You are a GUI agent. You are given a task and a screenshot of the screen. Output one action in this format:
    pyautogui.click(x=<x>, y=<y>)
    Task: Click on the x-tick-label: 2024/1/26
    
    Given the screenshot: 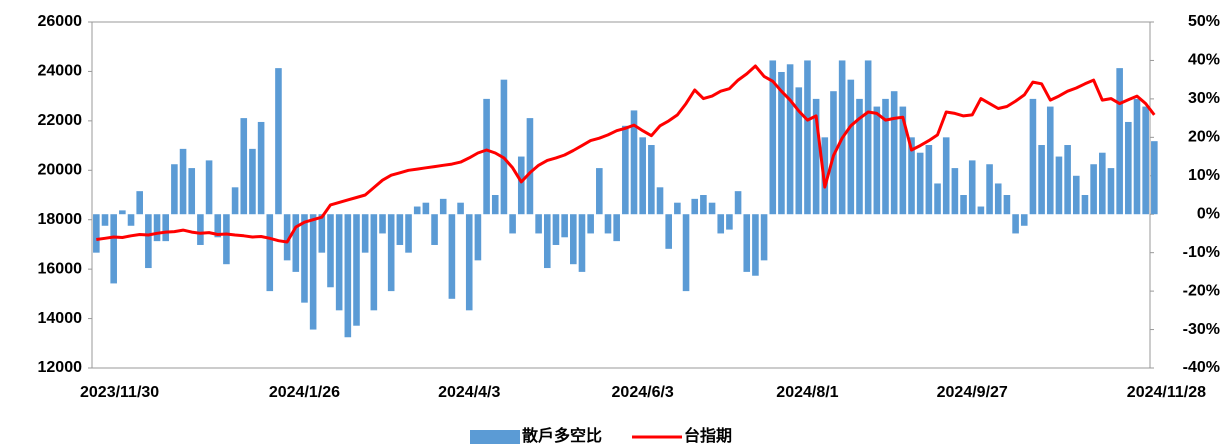 What is the action you would take?
    pyautogui.click(x=304, y=392)
    